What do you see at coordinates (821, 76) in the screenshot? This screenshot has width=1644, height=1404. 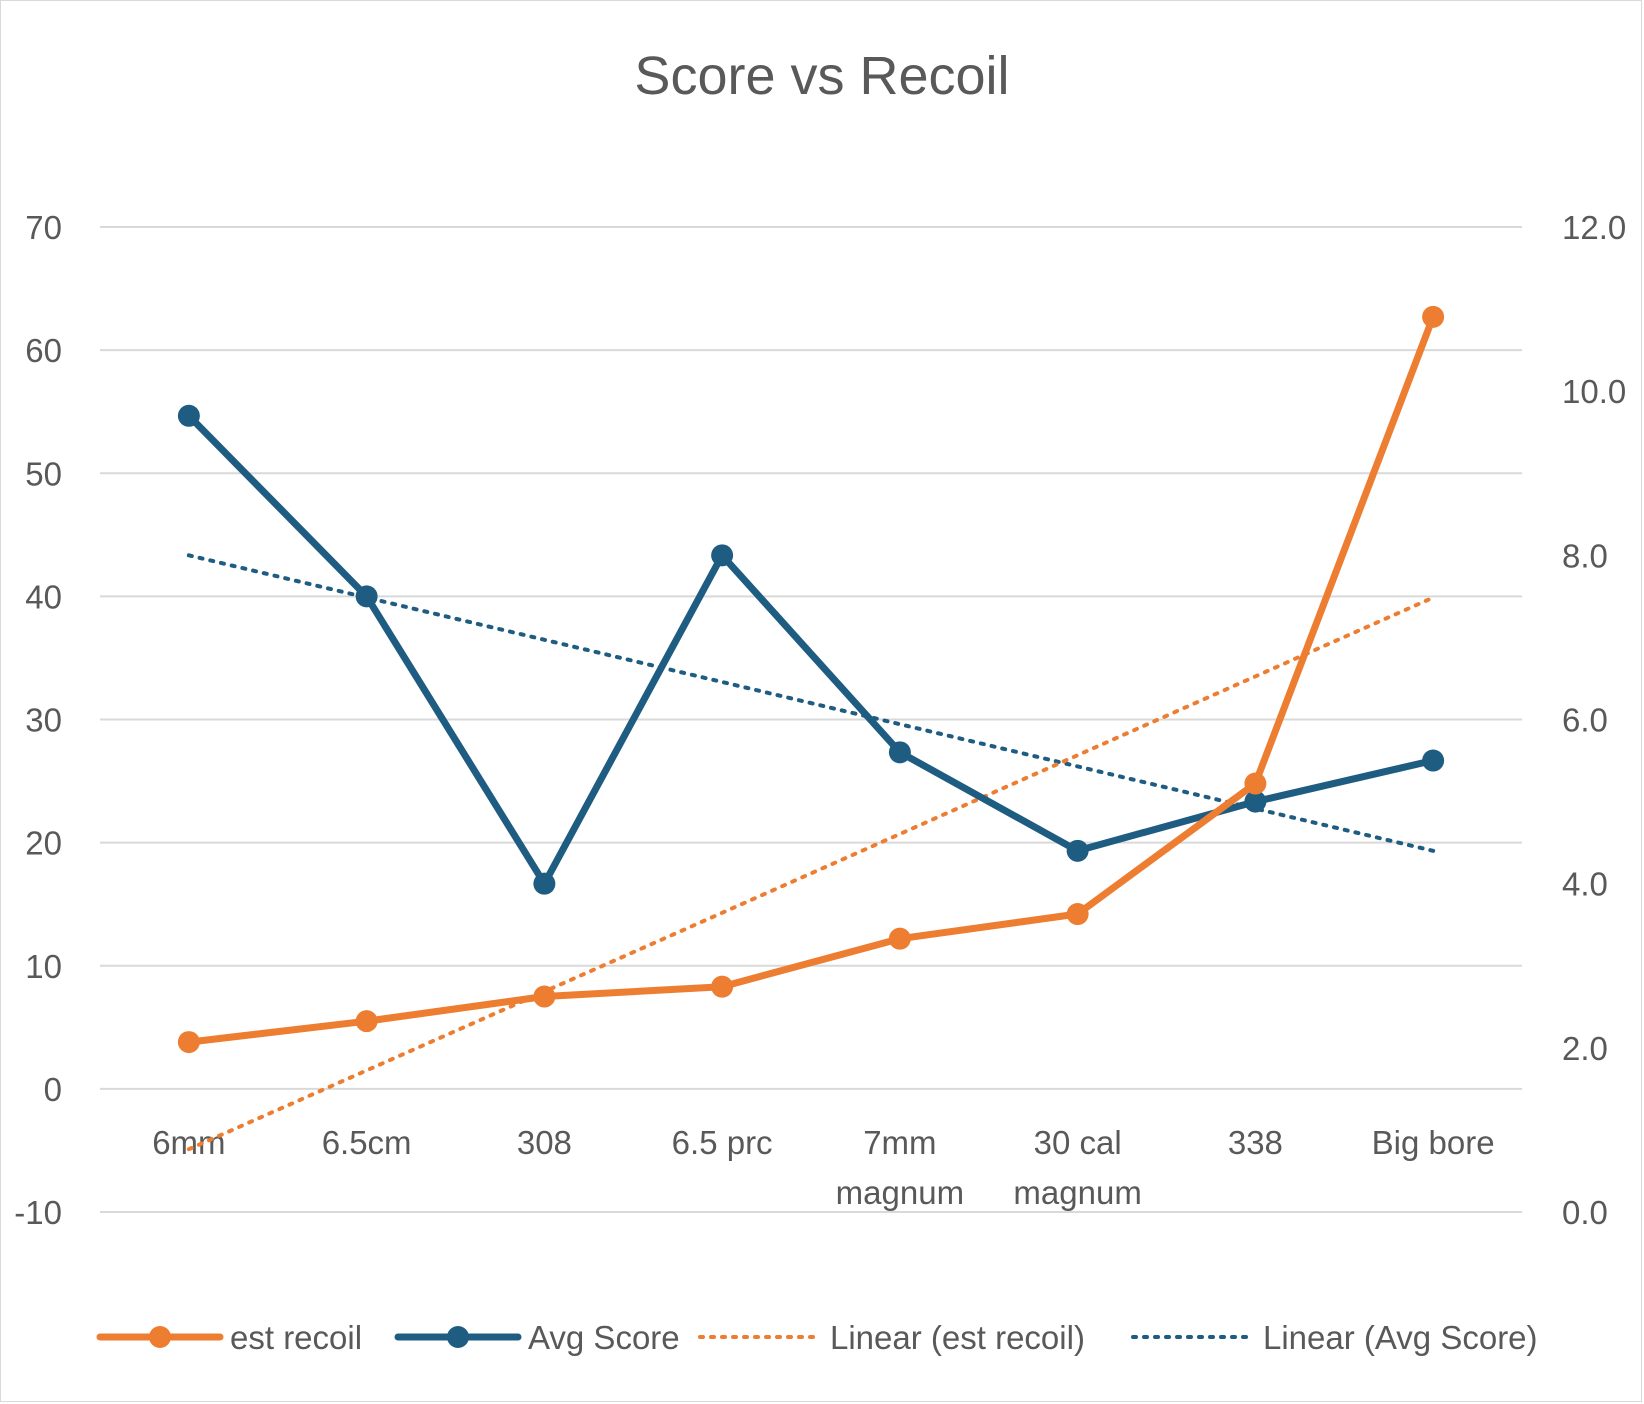 I see `chart-title: Score vs Recoil` at bounding box center [821, 76].